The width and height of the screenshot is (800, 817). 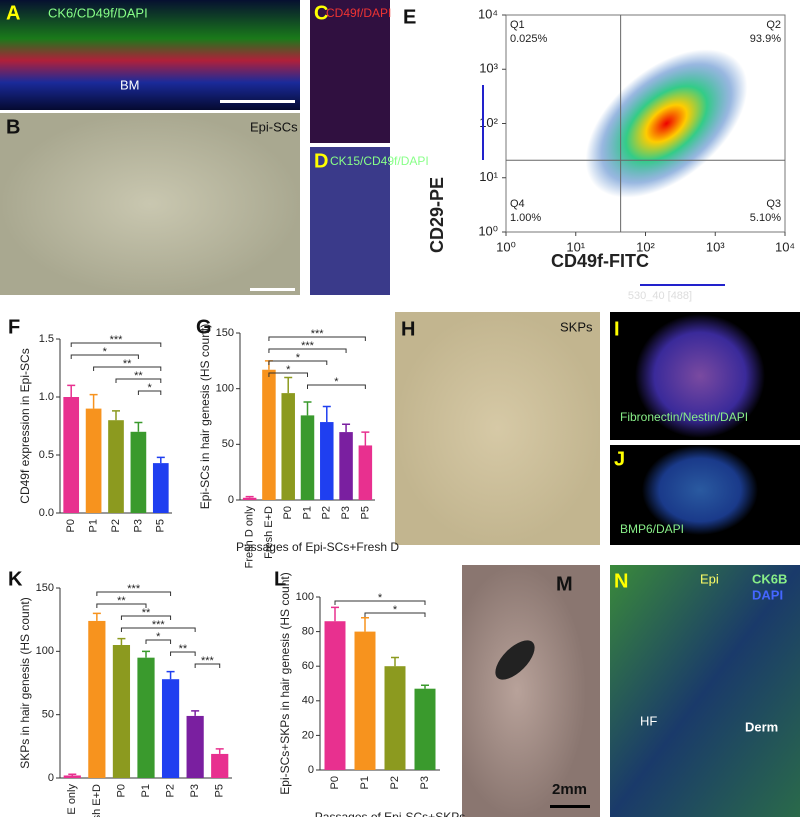 What do you see at coordinates (773, 25) in the screenshot?
I see `quadrant-name: Q2` at bounding box center [773, 25].